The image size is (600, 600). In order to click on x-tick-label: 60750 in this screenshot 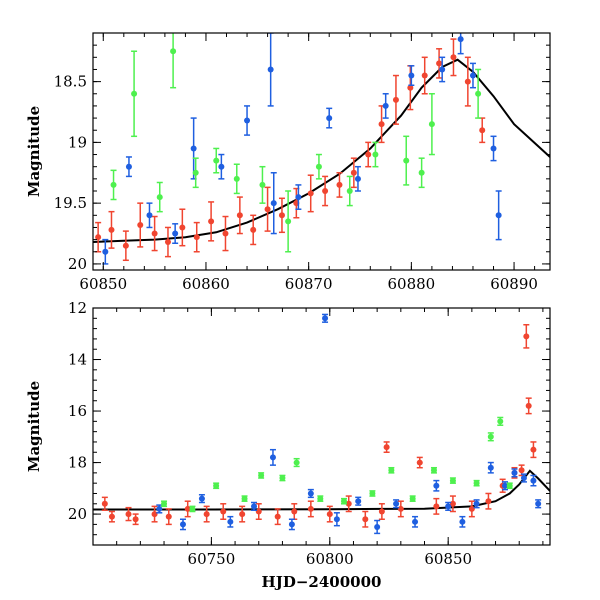, I will do `click(212, 559)`.